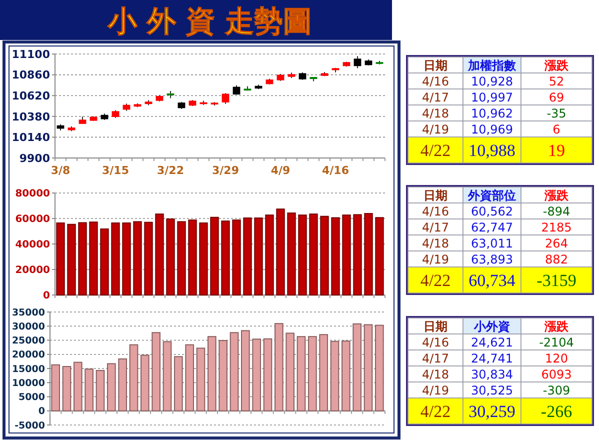 Image resolution: width=599 pixels, height=440 pixels. What do you see at coordinates (30, 426) in the screenshot?
I see `y-tick-label: -5000` at bounding box center [30, 426].